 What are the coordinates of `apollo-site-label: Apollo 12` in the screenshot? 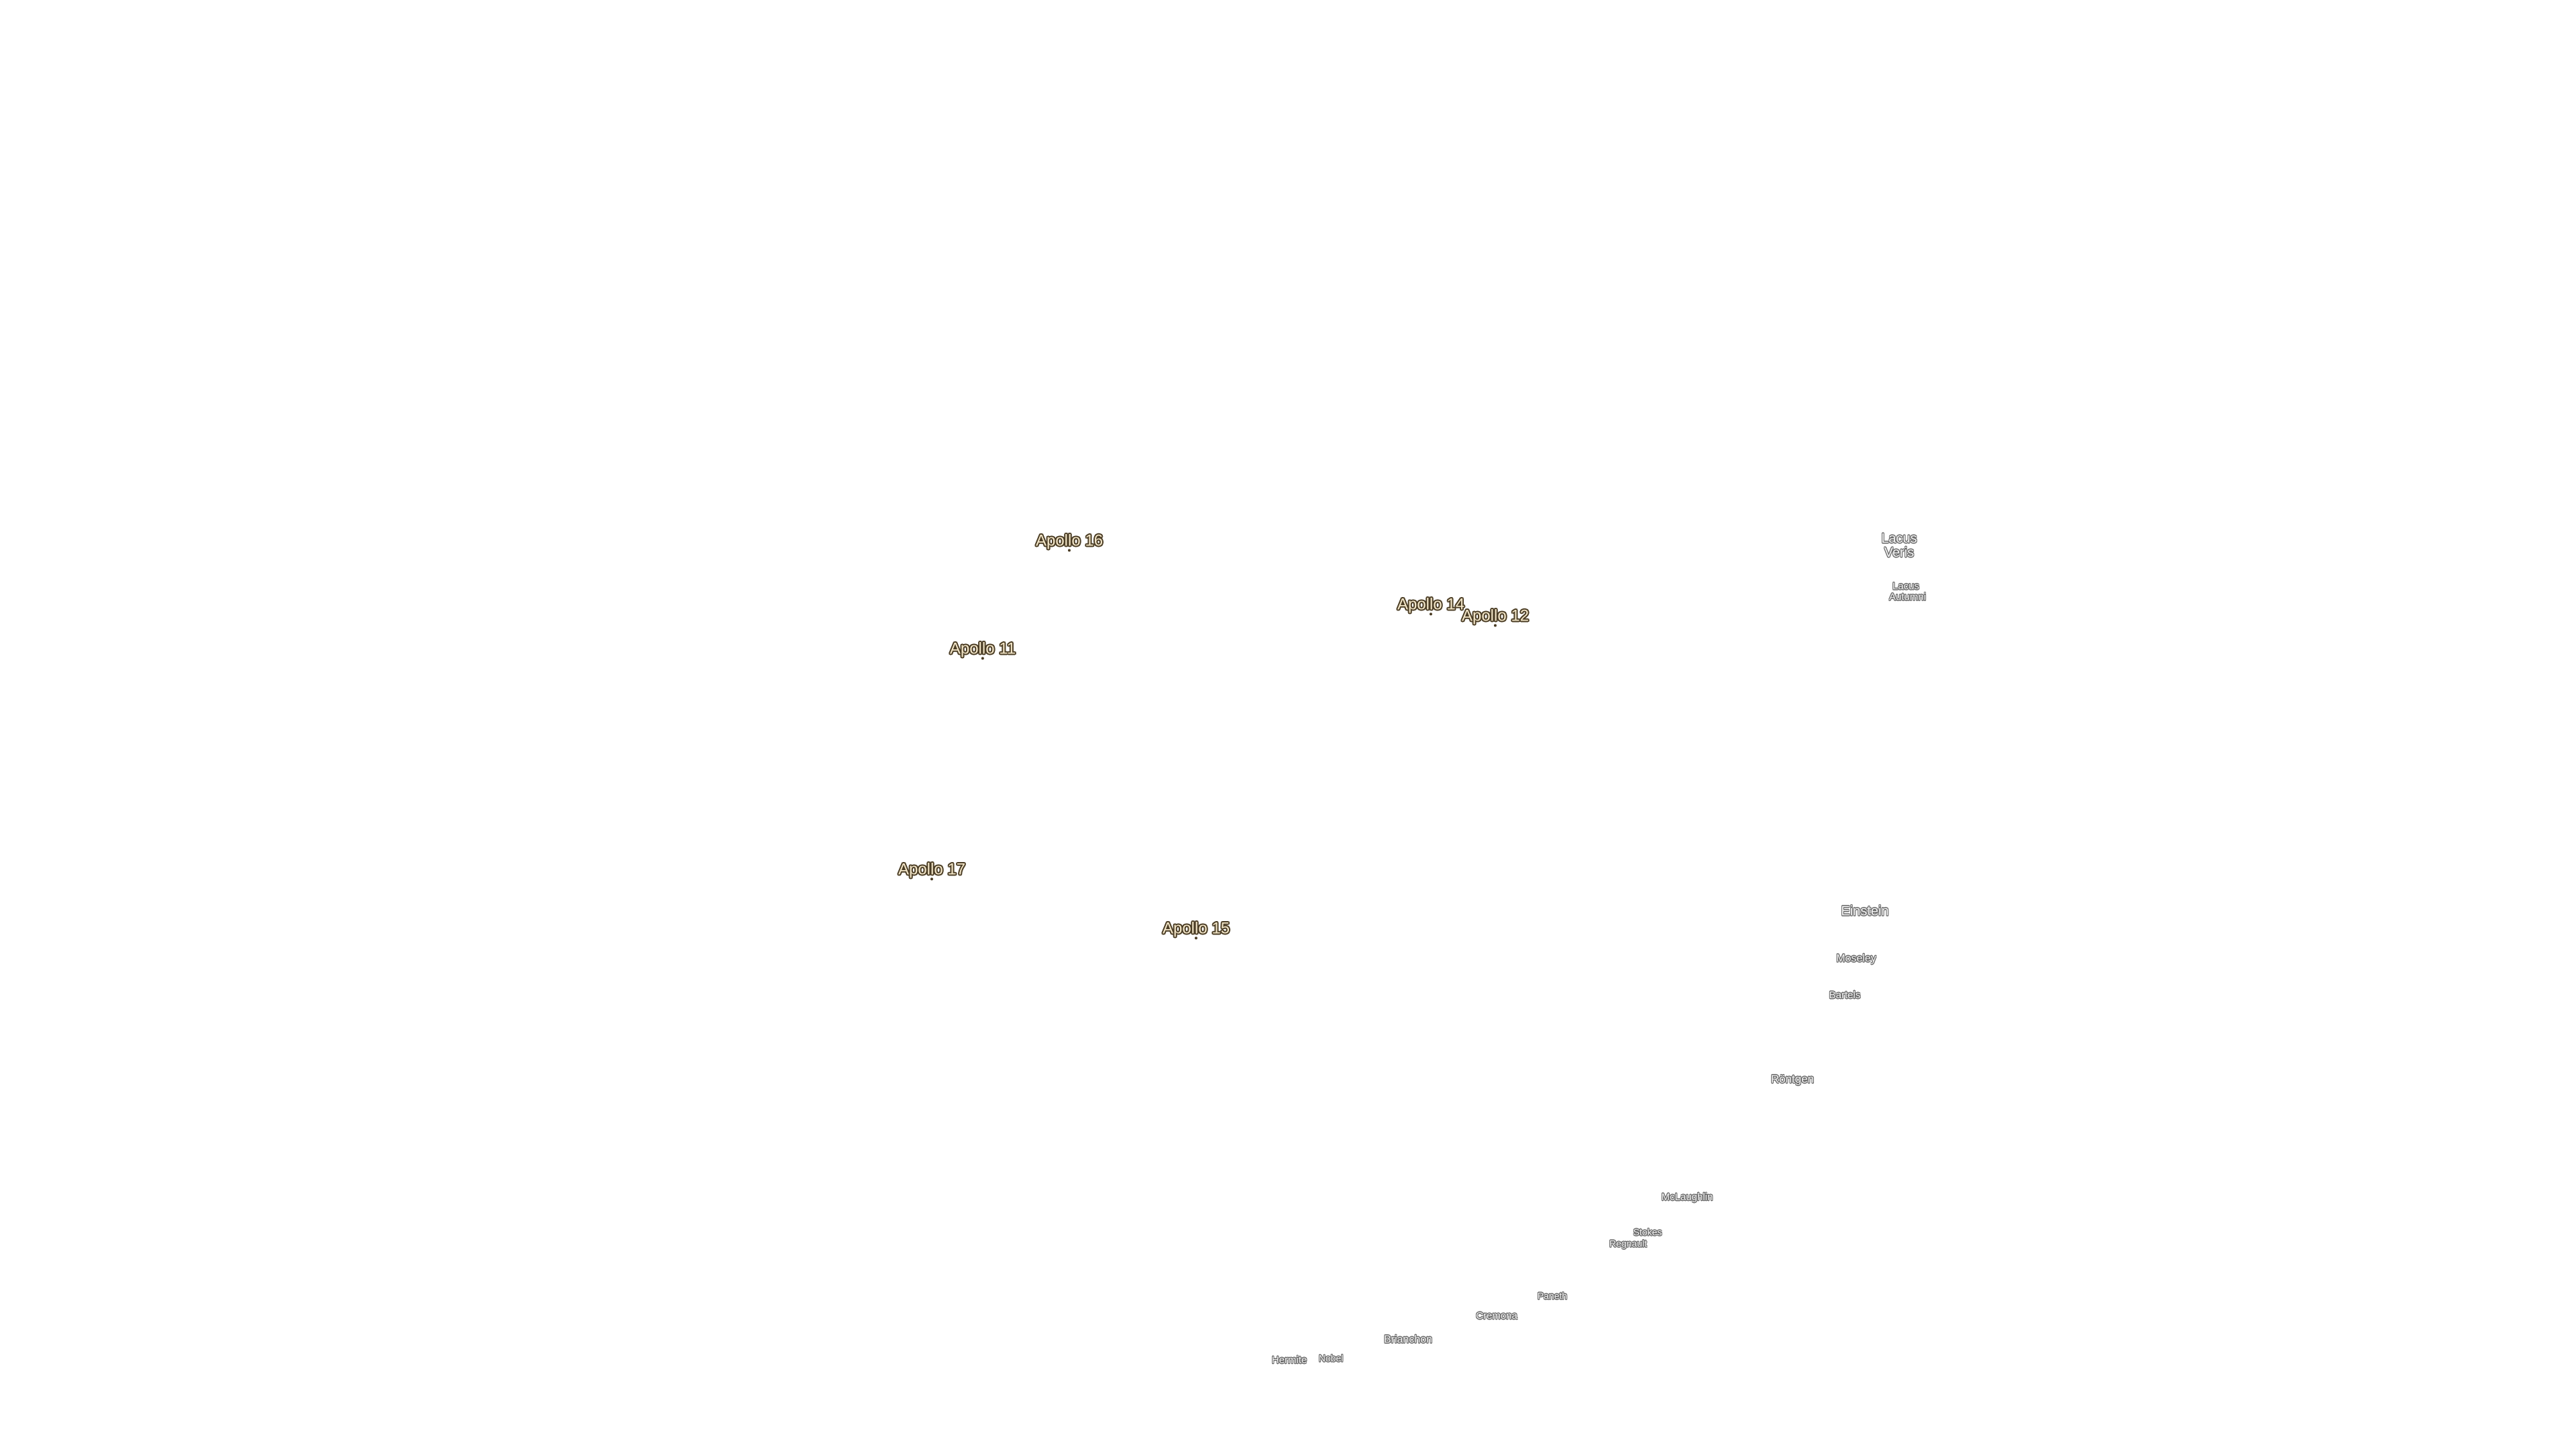 It's located at (1495, 616).